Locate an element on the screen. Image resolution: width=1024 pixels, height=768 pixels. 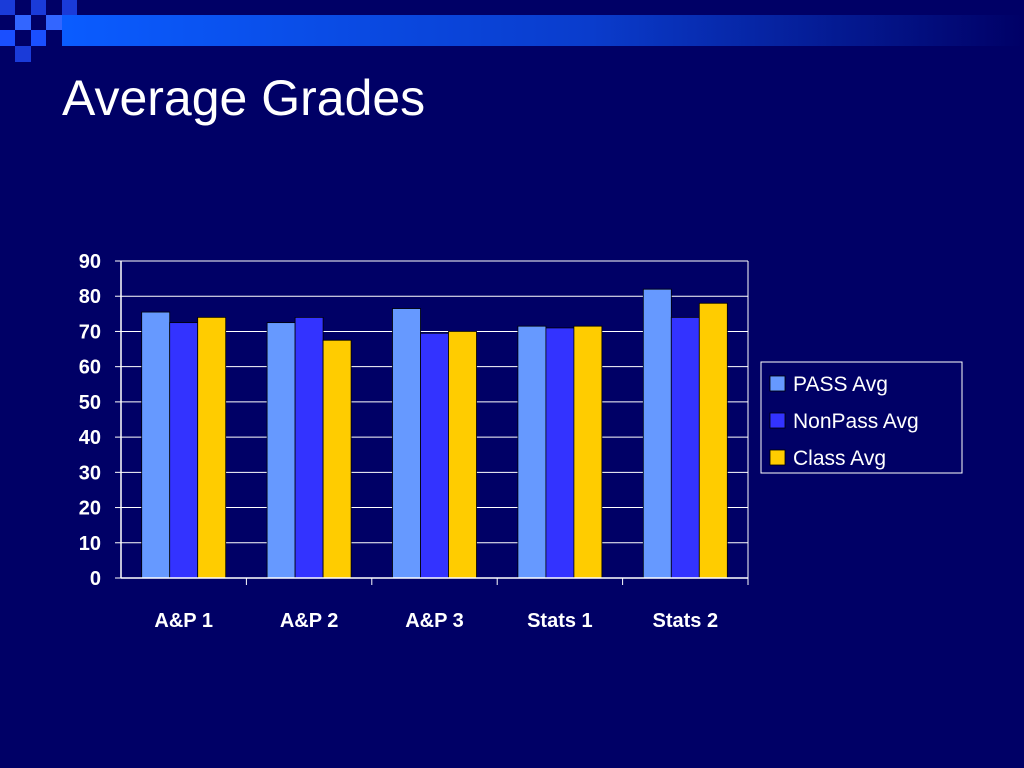
y-tick-label: 90 is located at coordinates (90, 262).